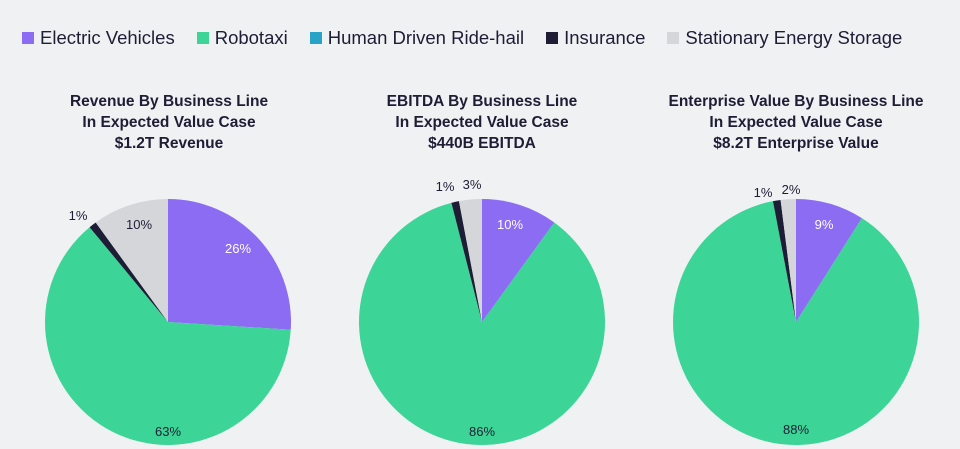 This screenshot has height=449, width=960. Describe the element at coordinates (482, 431) in the screenshot. I see `ebitda-slice-label-robotaxi: 86%` at that location.